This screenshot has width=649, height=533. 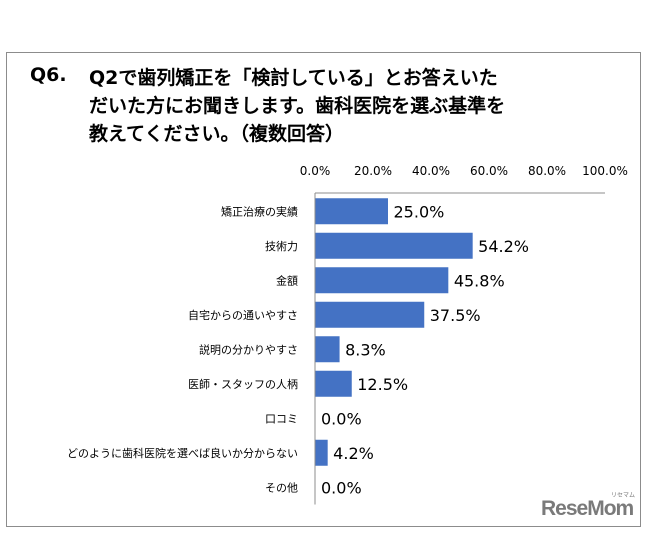 What do you see at coordinates (353, 453) in the screenshot?
I see `data-label: 4.2%` at bounding box center [353, 453].